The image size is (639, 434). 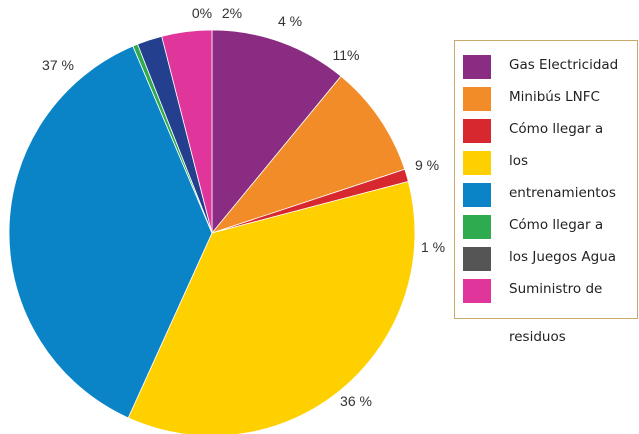 I want to click on legend-swatch-gas-electricidad, so click(x=477, y=67).